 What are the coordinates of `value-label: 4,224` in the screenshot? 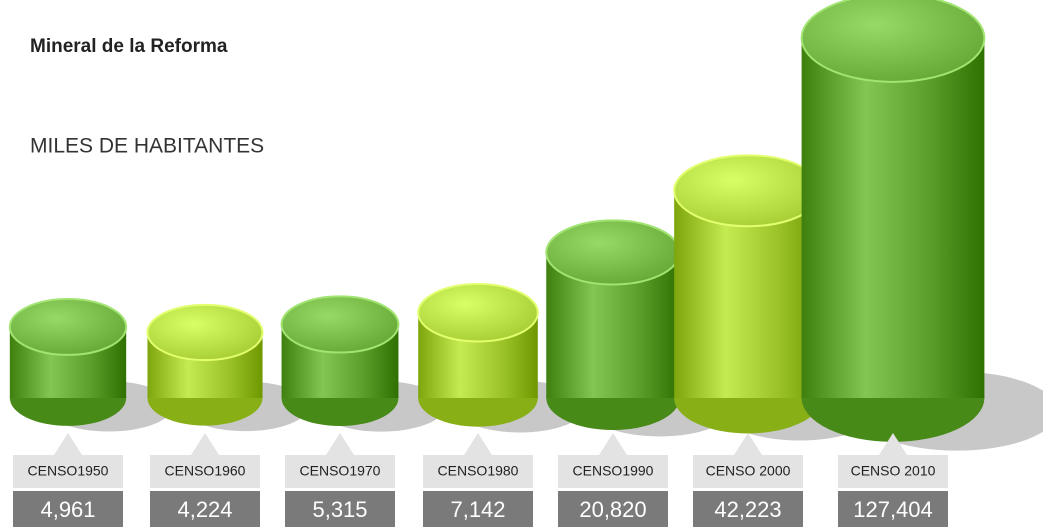 It's located at (204, 509).